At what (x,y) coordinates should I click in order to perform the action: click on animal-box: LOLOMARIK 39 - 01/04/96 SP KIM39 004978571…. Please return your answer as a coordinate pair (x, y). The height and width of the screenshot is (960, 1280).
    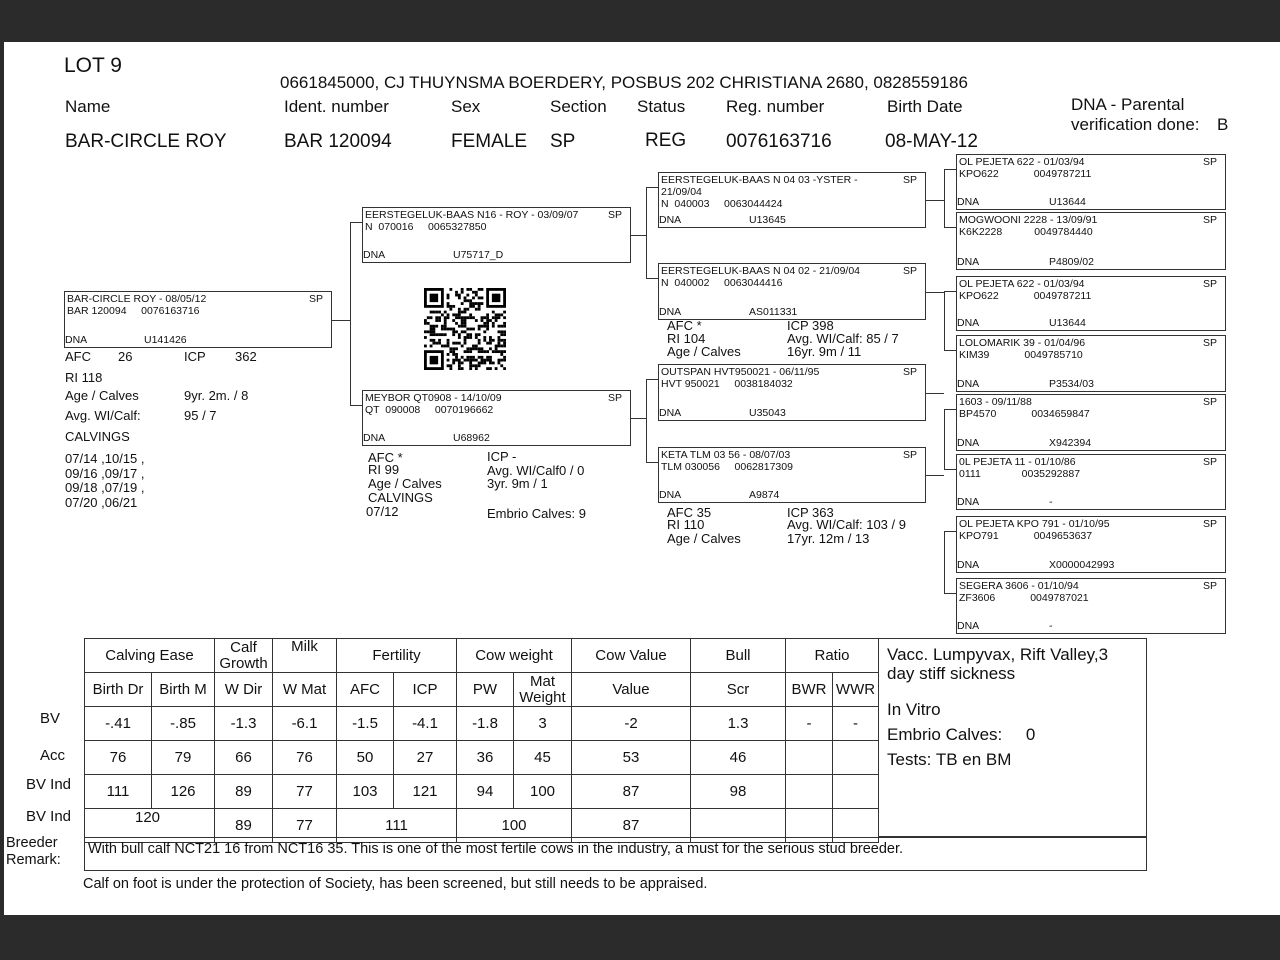
    Looking at the image, I should click on (1091, 363).